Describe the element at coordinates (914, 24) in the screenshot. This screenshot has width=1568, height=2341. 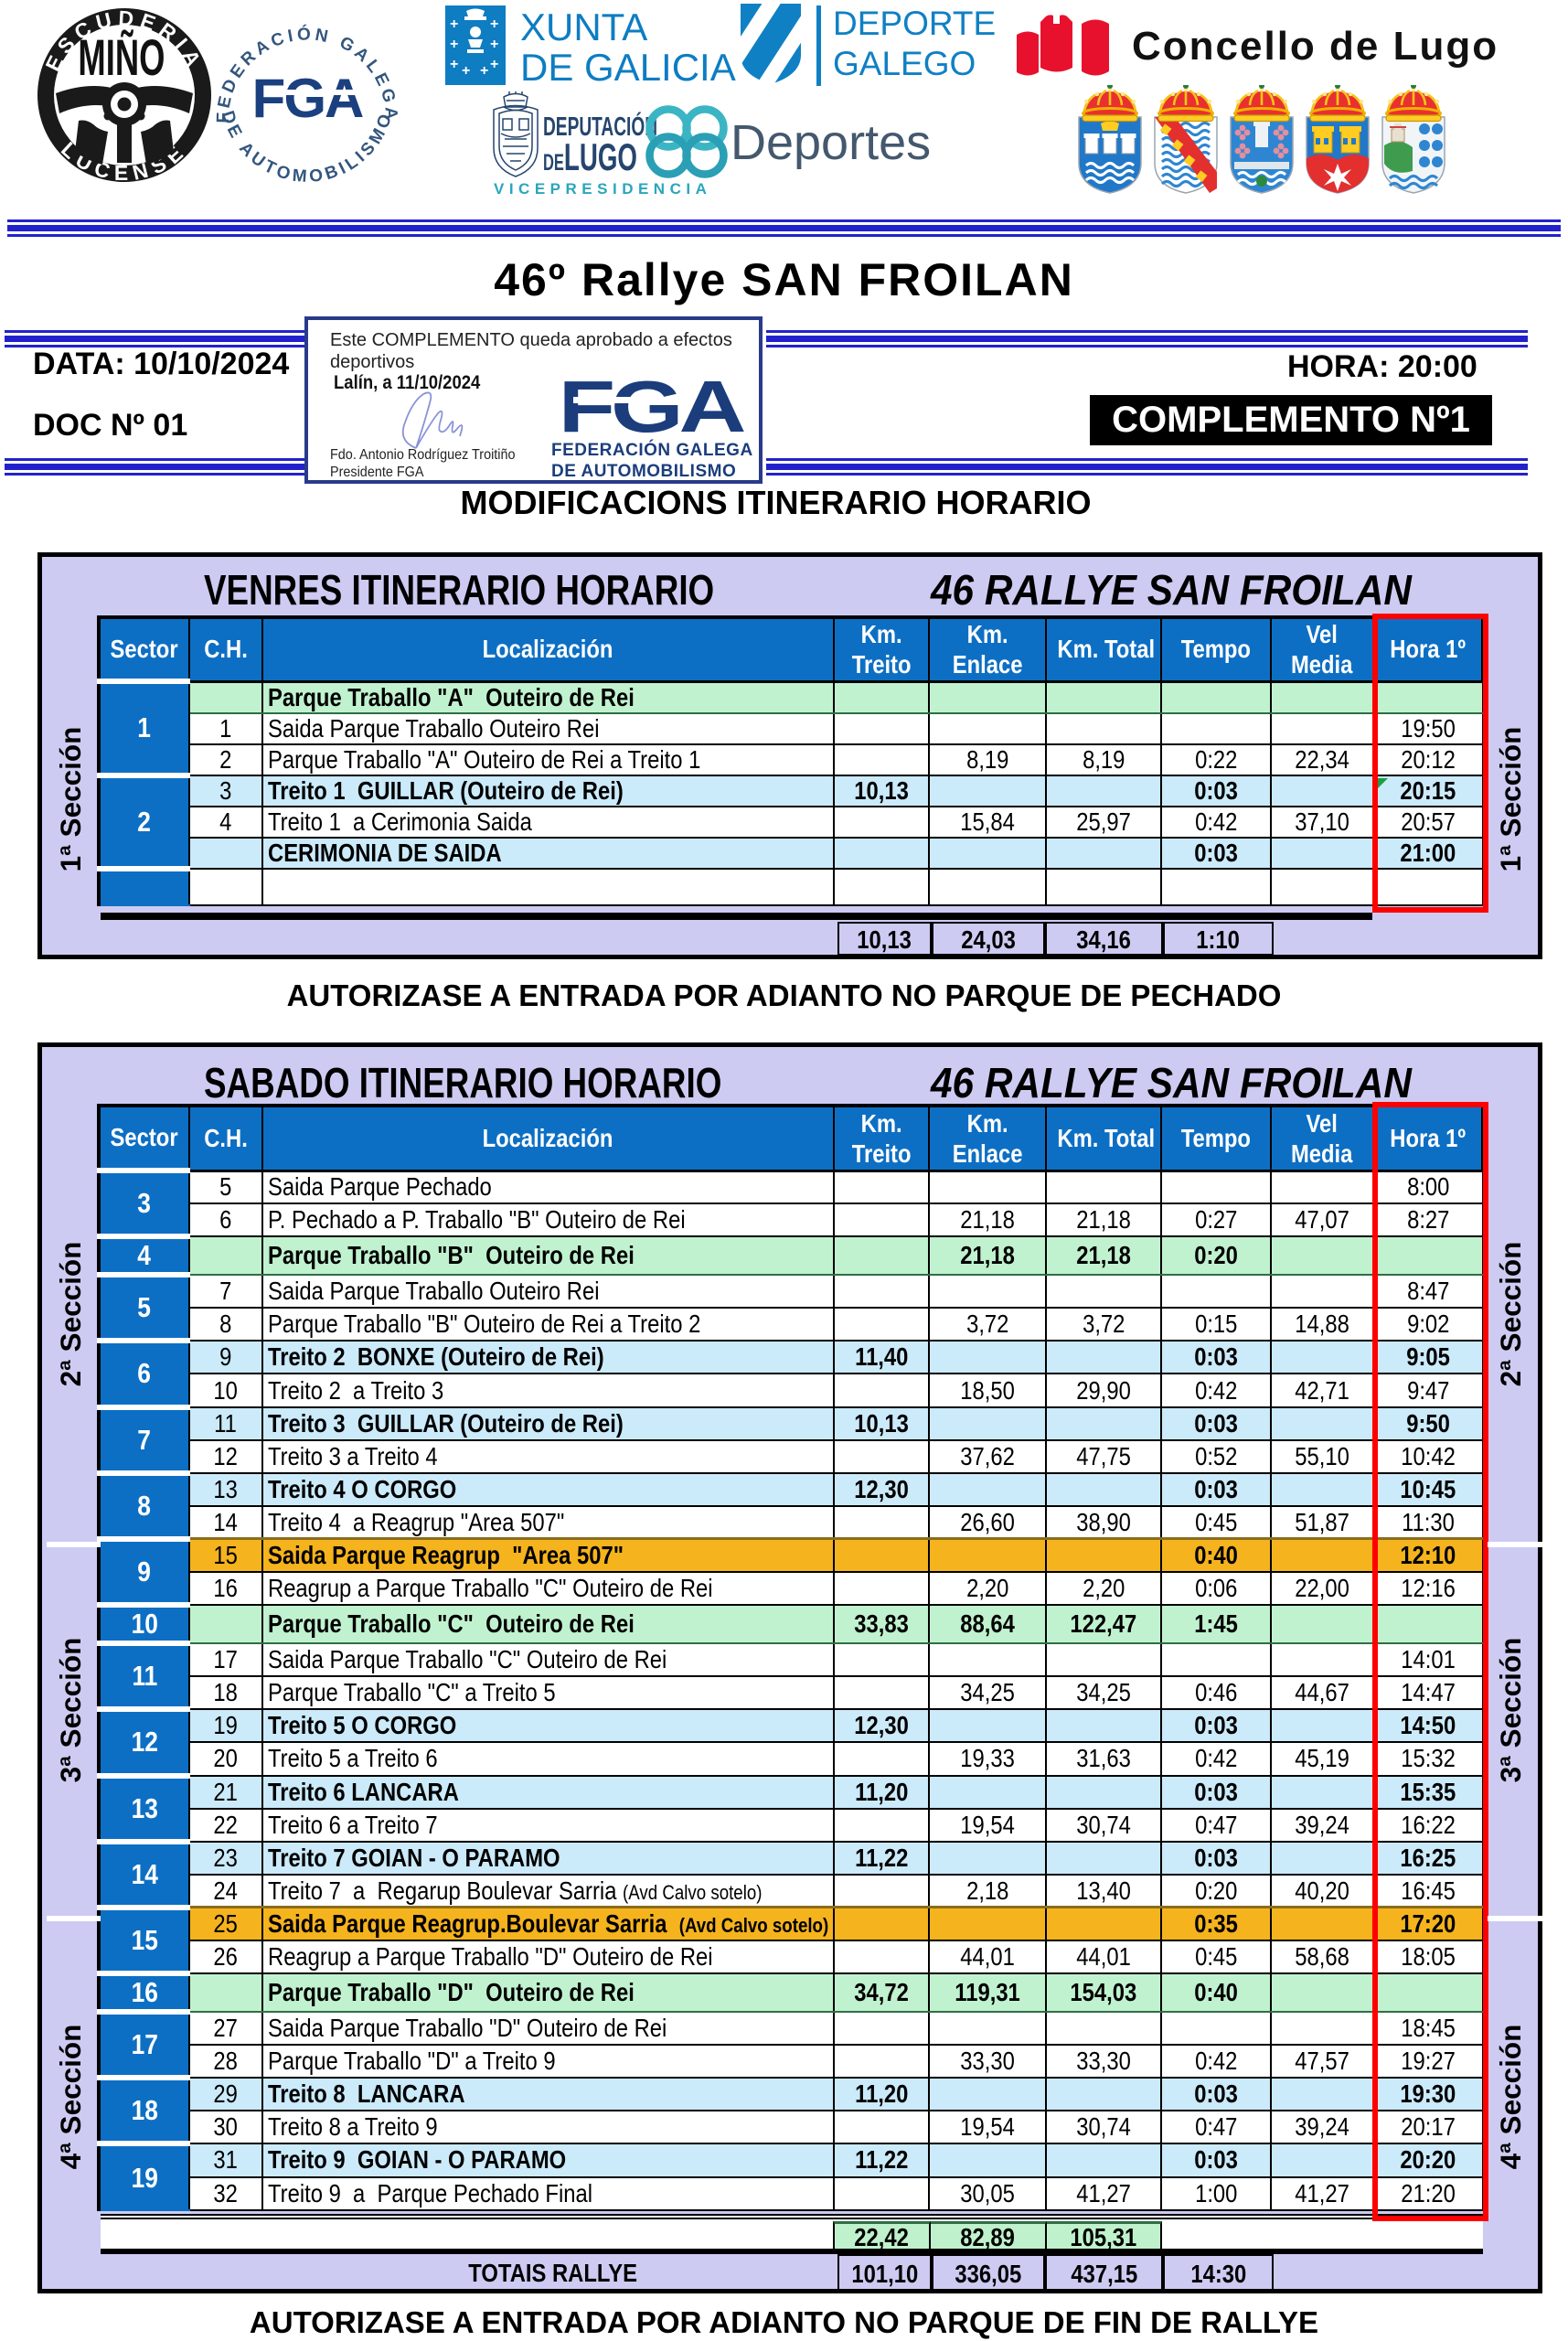
I see `svg-text: DEPORTE` at that location.